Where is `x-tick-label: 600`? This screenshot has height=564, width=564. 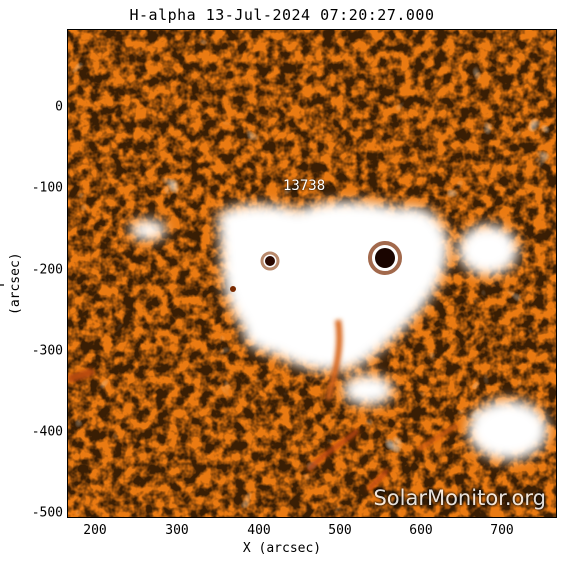 x-tick-label: 600 is located at coordinates (421, 530).